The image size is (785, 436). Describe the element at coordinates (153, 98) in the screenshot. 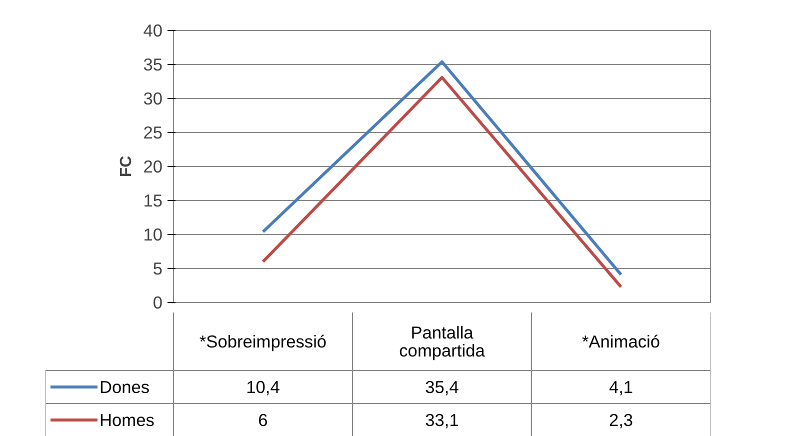

I see `y-tick-label: 30` at that location.